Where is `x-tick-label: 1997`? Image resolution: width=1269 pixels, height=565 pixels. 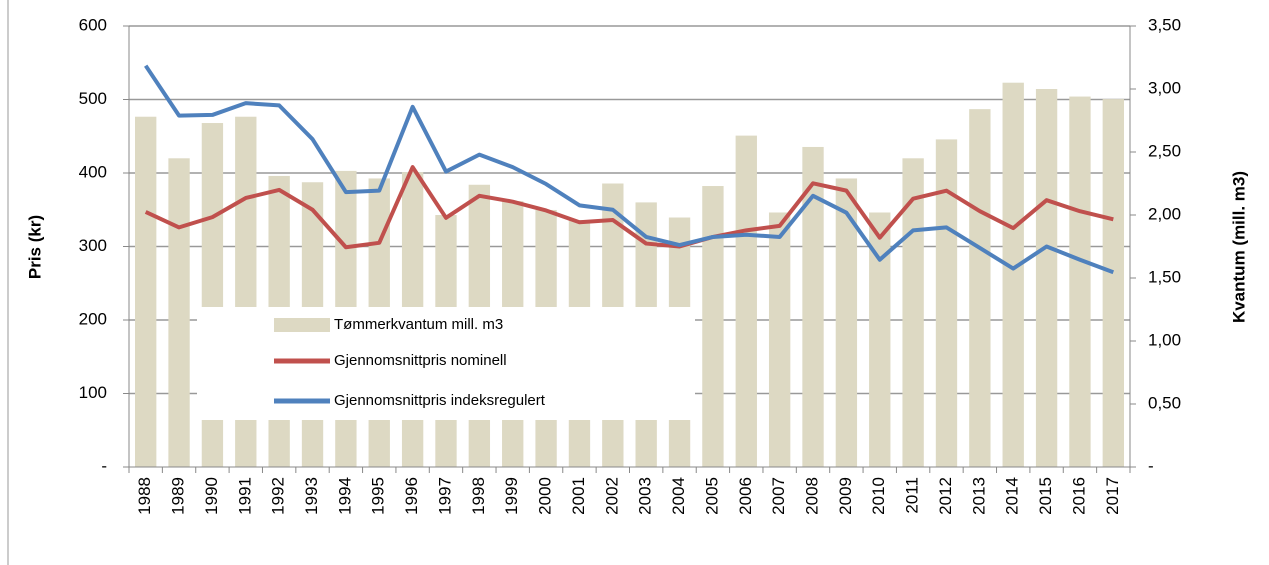
x-tick-label: 1997 is located at coordinates (444, 496).